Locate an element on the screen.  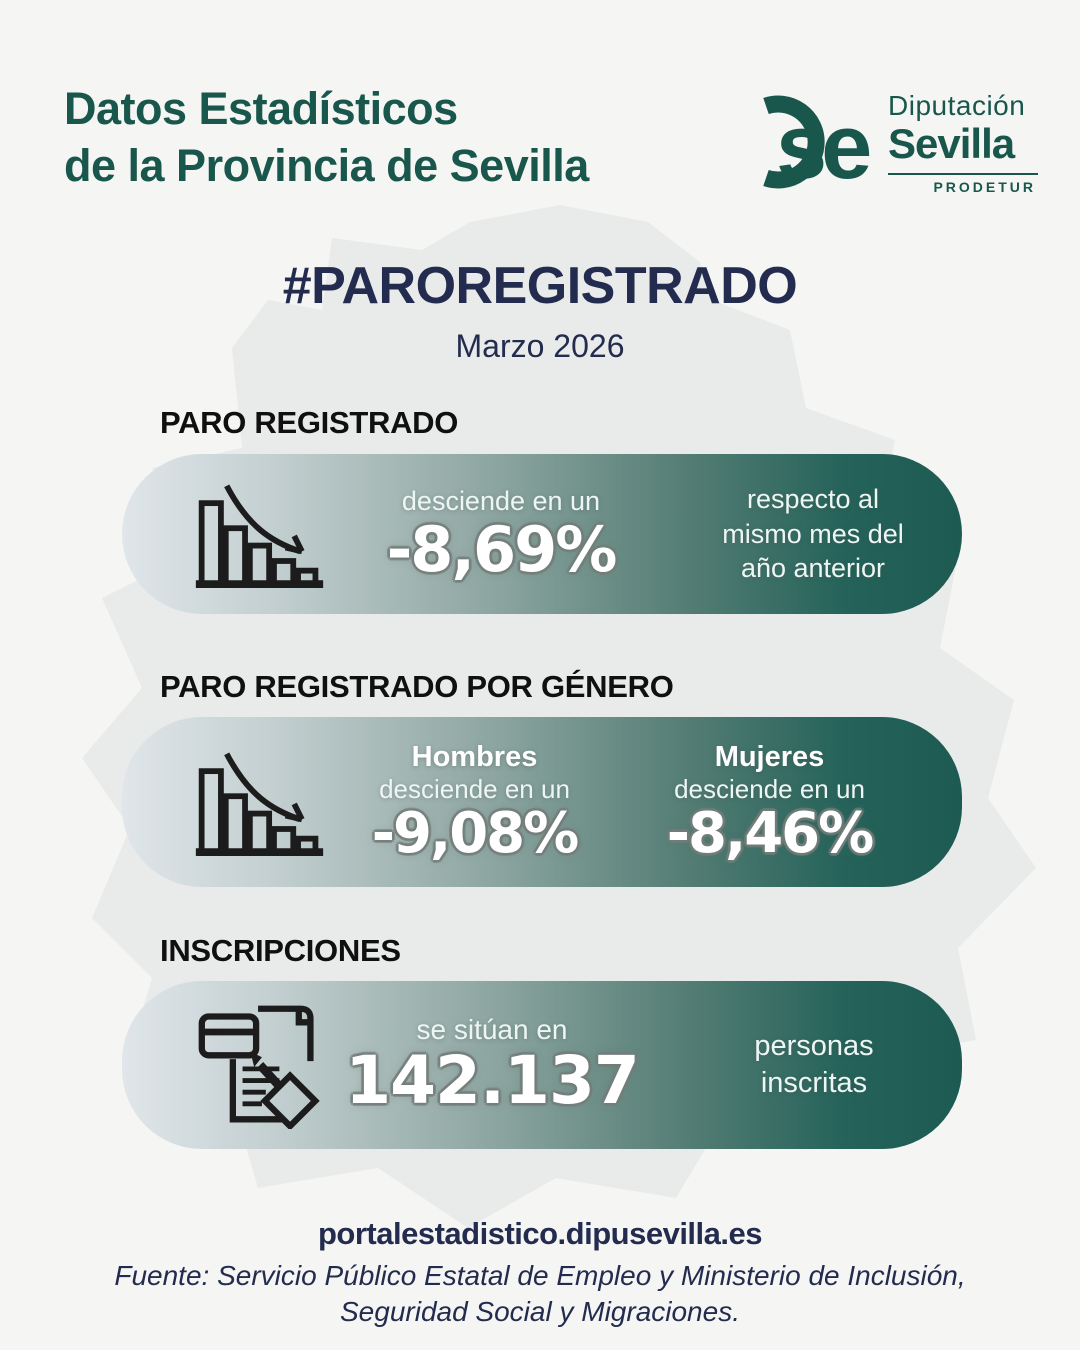
stat-main: se sitúan en 142.137 is located at coordinates (492, 1064).